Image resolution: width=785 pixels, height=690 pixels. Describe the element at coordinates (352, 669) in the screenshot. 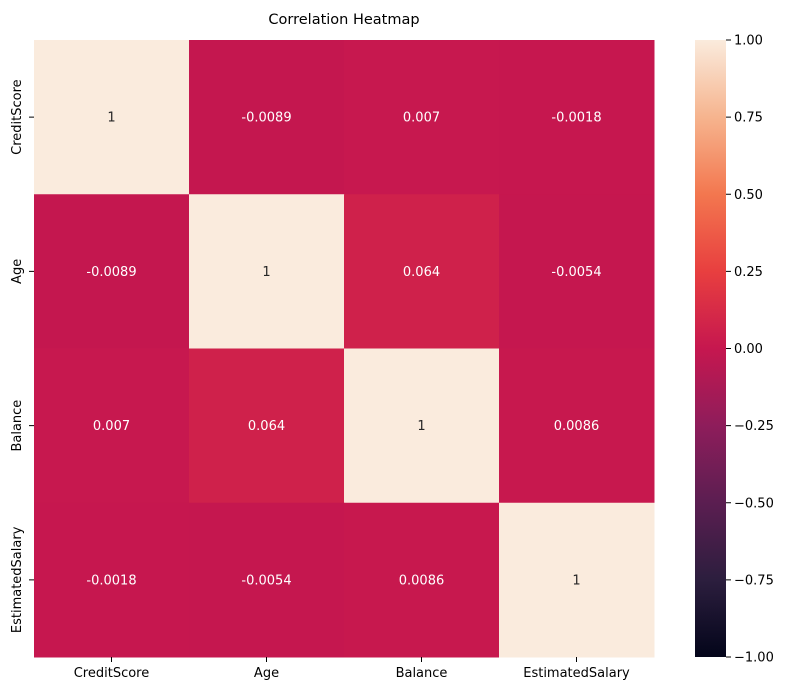

I see `x-axis: CreditScore Age Balance EstimatedSalary` at that location.